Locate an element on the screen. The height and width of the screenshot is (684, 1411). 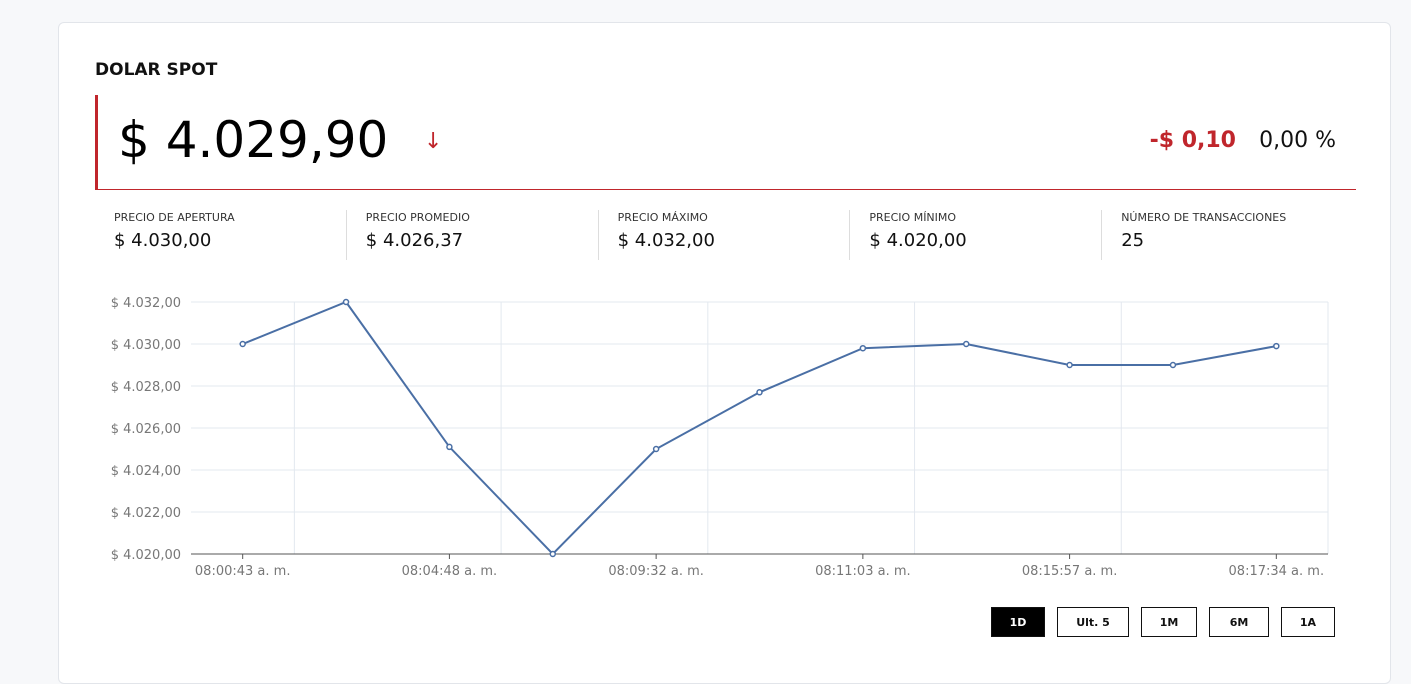
stat-opening: PRECIO DE APERTURA $ 4.030,00 is located at coordinates (220, 235).